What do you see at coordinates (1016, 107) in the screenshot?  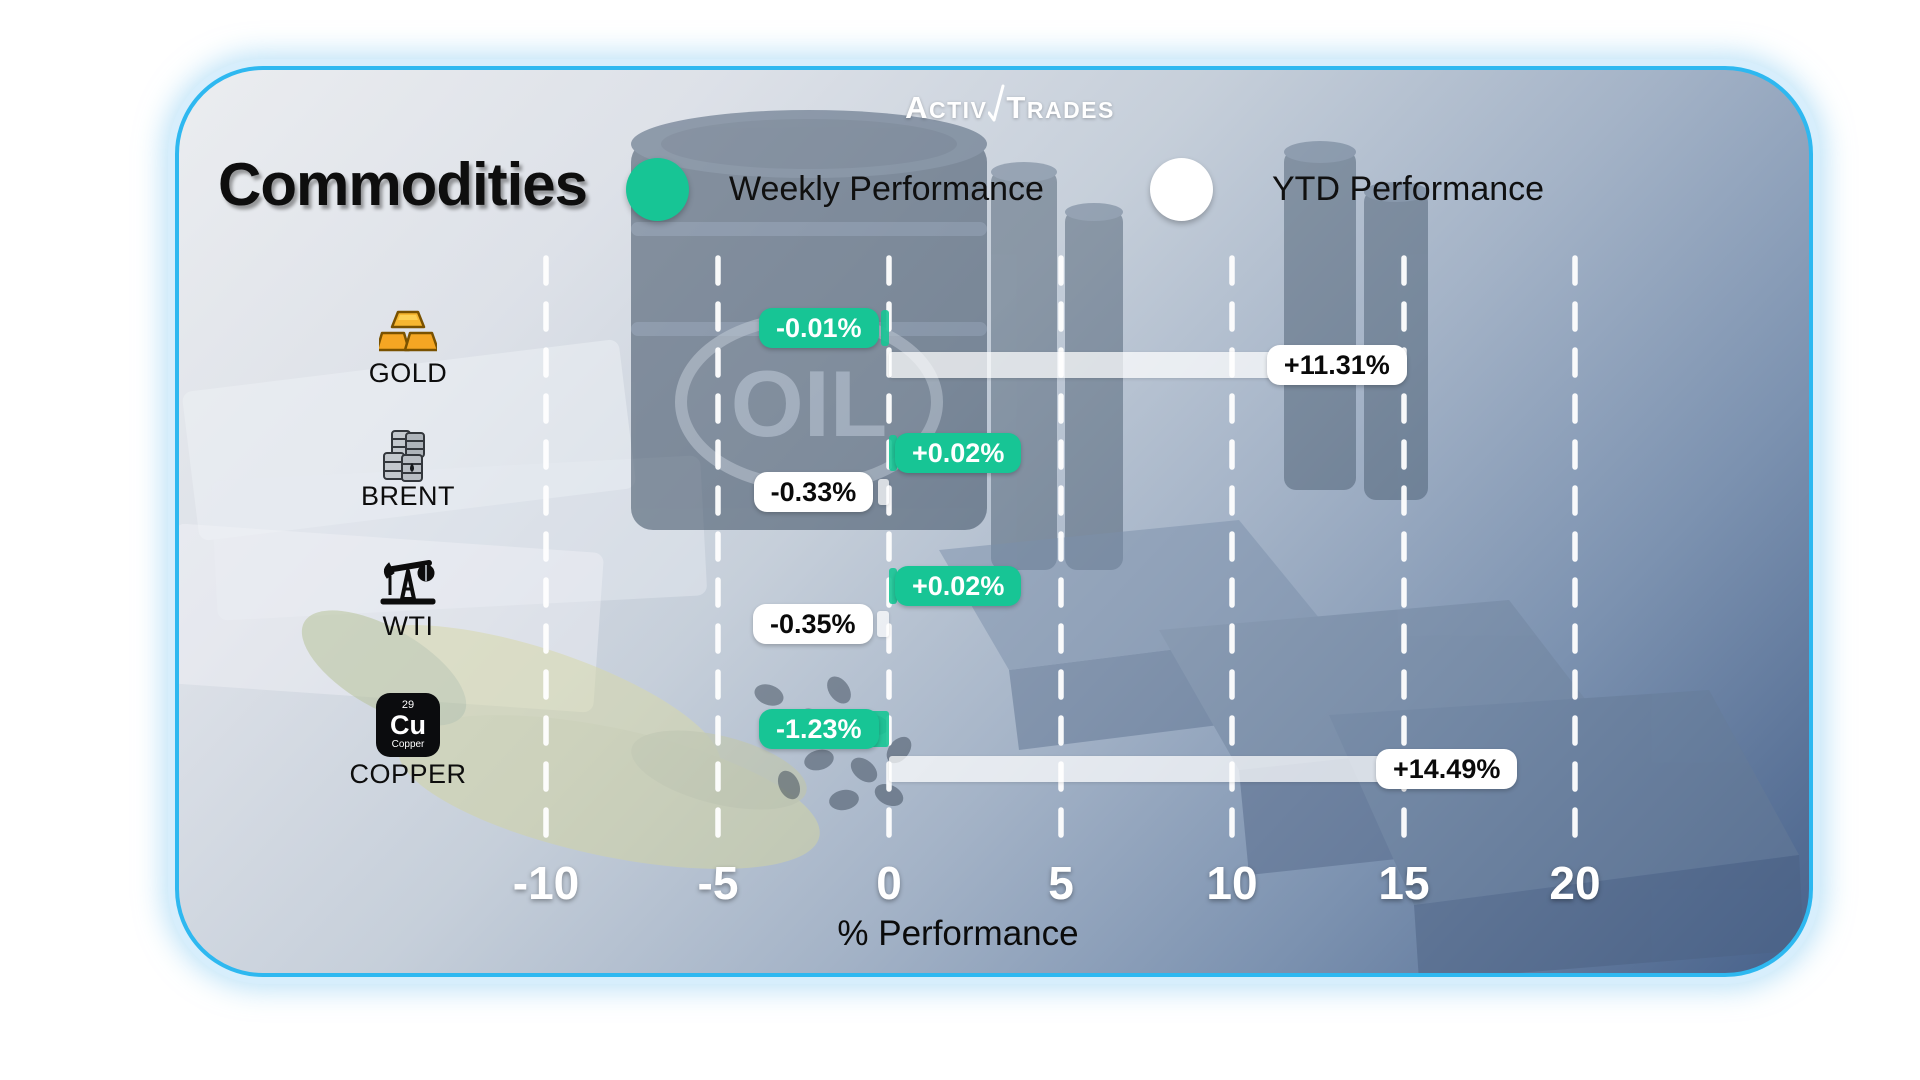 I see `logo-word2-initial: T` at bounding box center [1016, 107].